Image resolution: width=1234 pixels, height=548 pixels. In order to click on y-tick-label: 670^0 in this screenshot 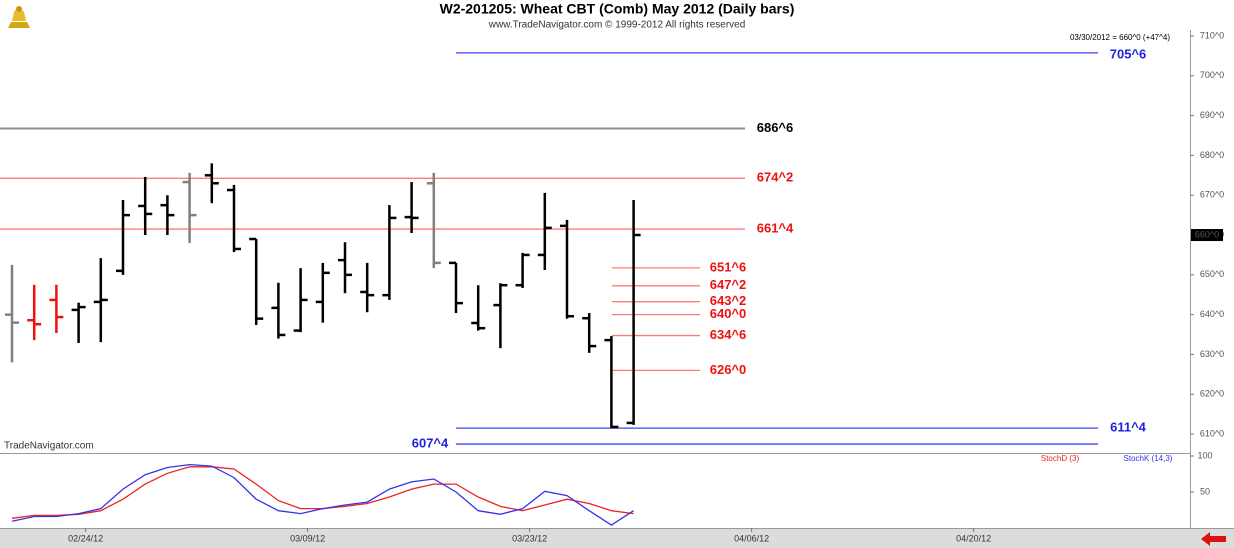, I will do `click(1212, 195)`.